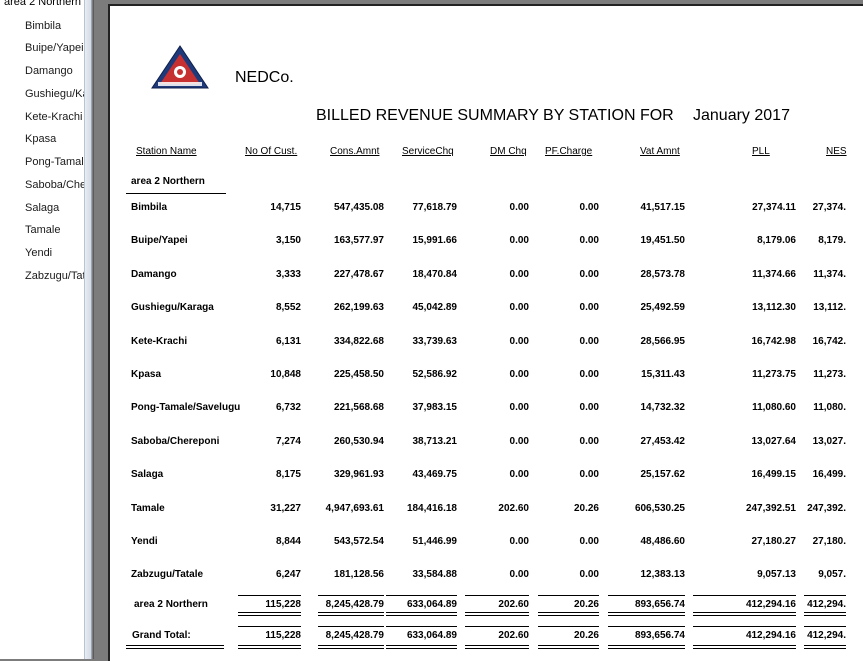 The image size is (863, 661). Describe the element at coordinates (42, 208) in the screenshot. I see `doc-map-item-salaga: Salaga` at that location.